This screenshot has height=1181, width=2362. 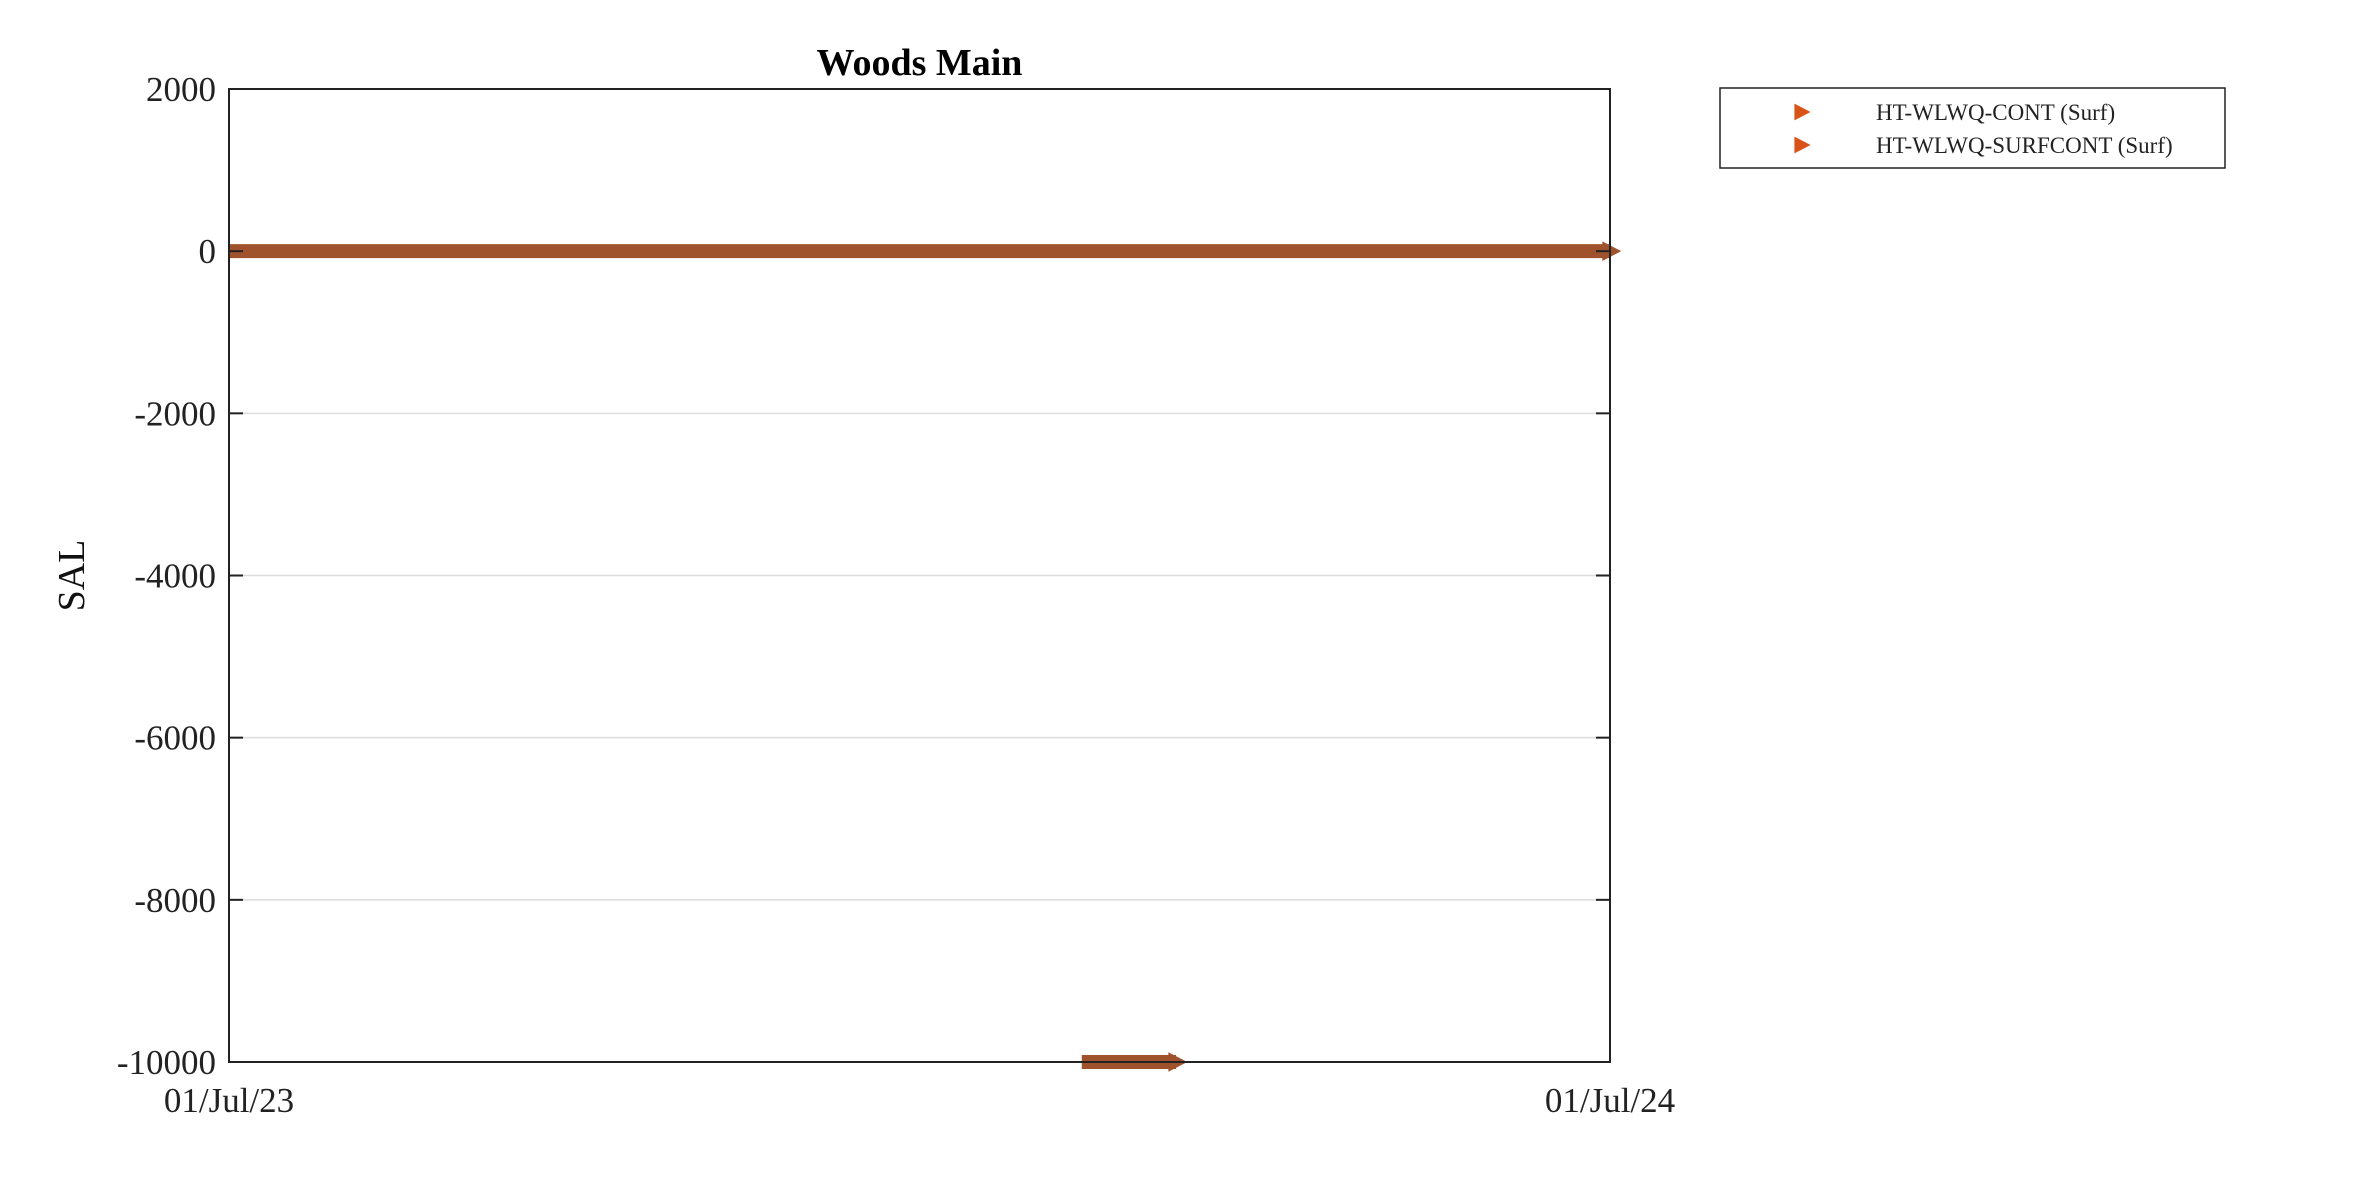 What do you see at coordinates (1612, 251) in the screenshot?
I see `data-point-marker` at bounding box center [1612, 251].